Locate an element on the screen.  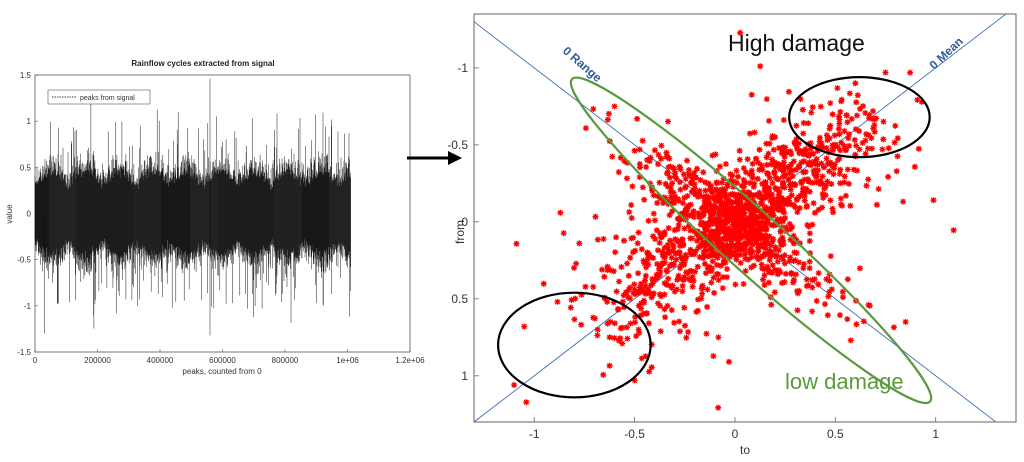
high-damage-annotation: High damage is located at coordinates (796, 43).